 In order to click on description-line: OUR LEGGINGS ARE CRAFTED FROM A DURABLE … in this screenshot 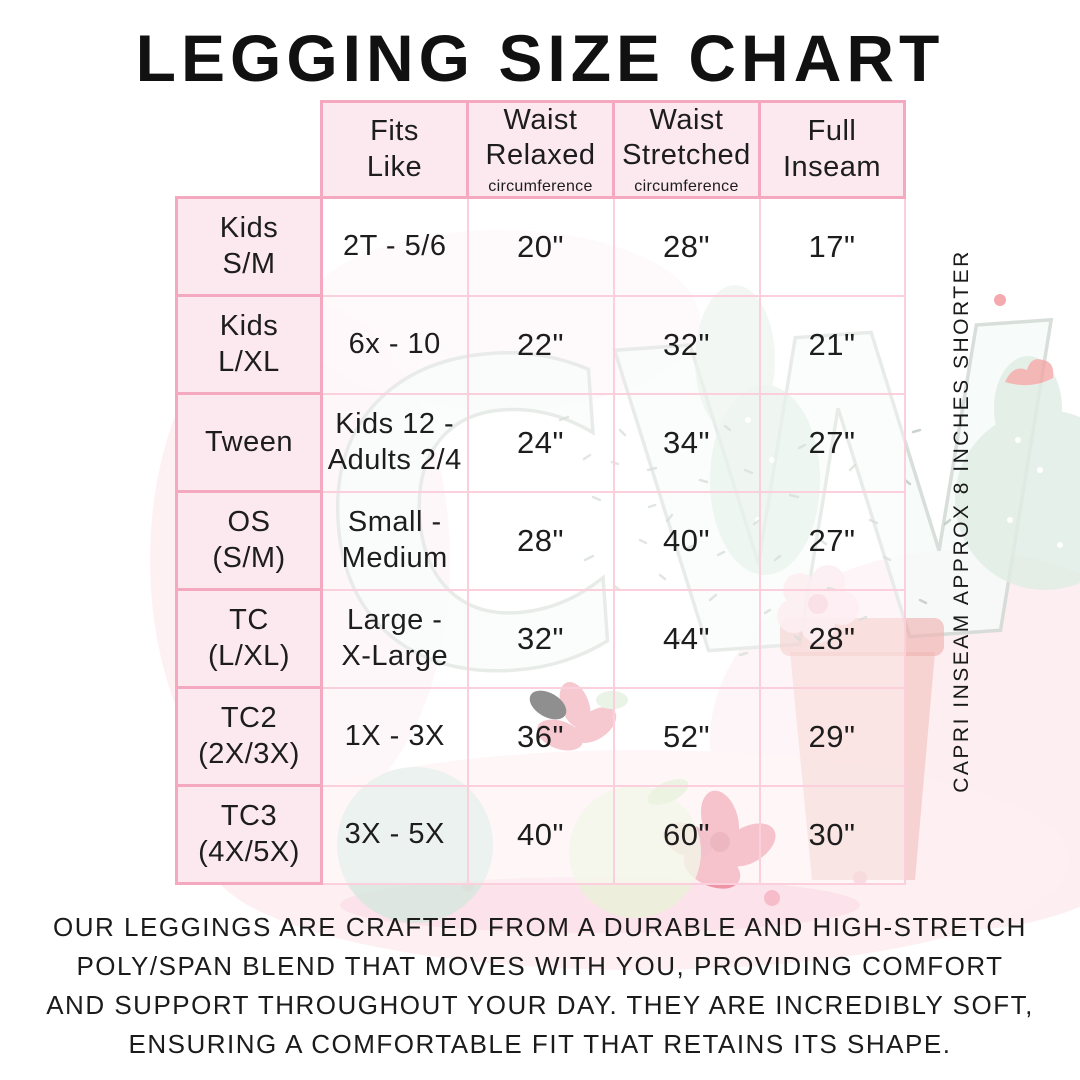, I will do `click(540, 927)`.